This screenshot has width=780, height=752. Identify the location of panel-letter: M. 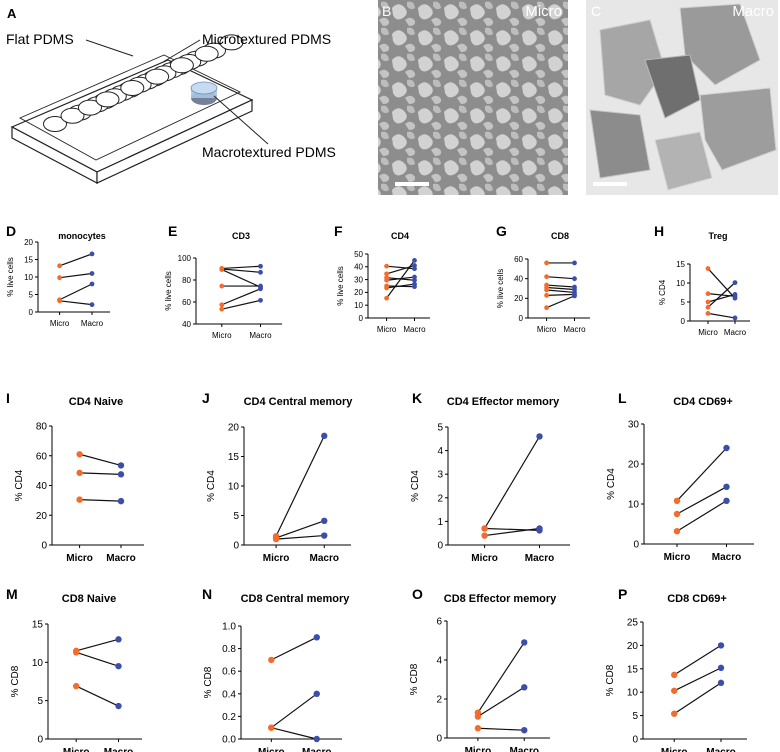
(12, 594).